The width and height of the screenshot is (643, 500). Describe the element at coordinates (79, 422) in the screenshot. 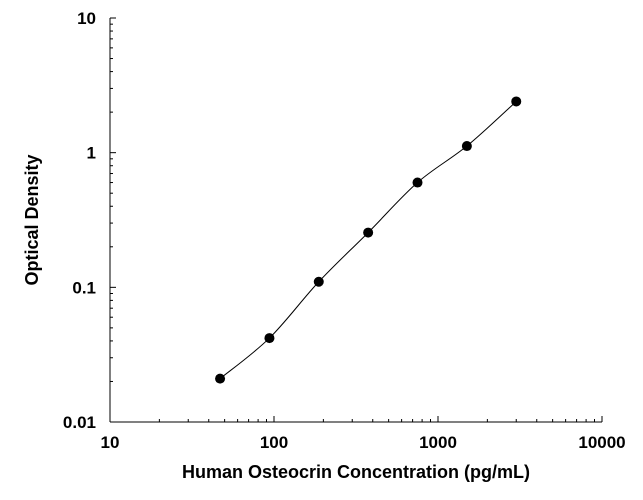

I see `y-tick-label: 0.01` at that location.